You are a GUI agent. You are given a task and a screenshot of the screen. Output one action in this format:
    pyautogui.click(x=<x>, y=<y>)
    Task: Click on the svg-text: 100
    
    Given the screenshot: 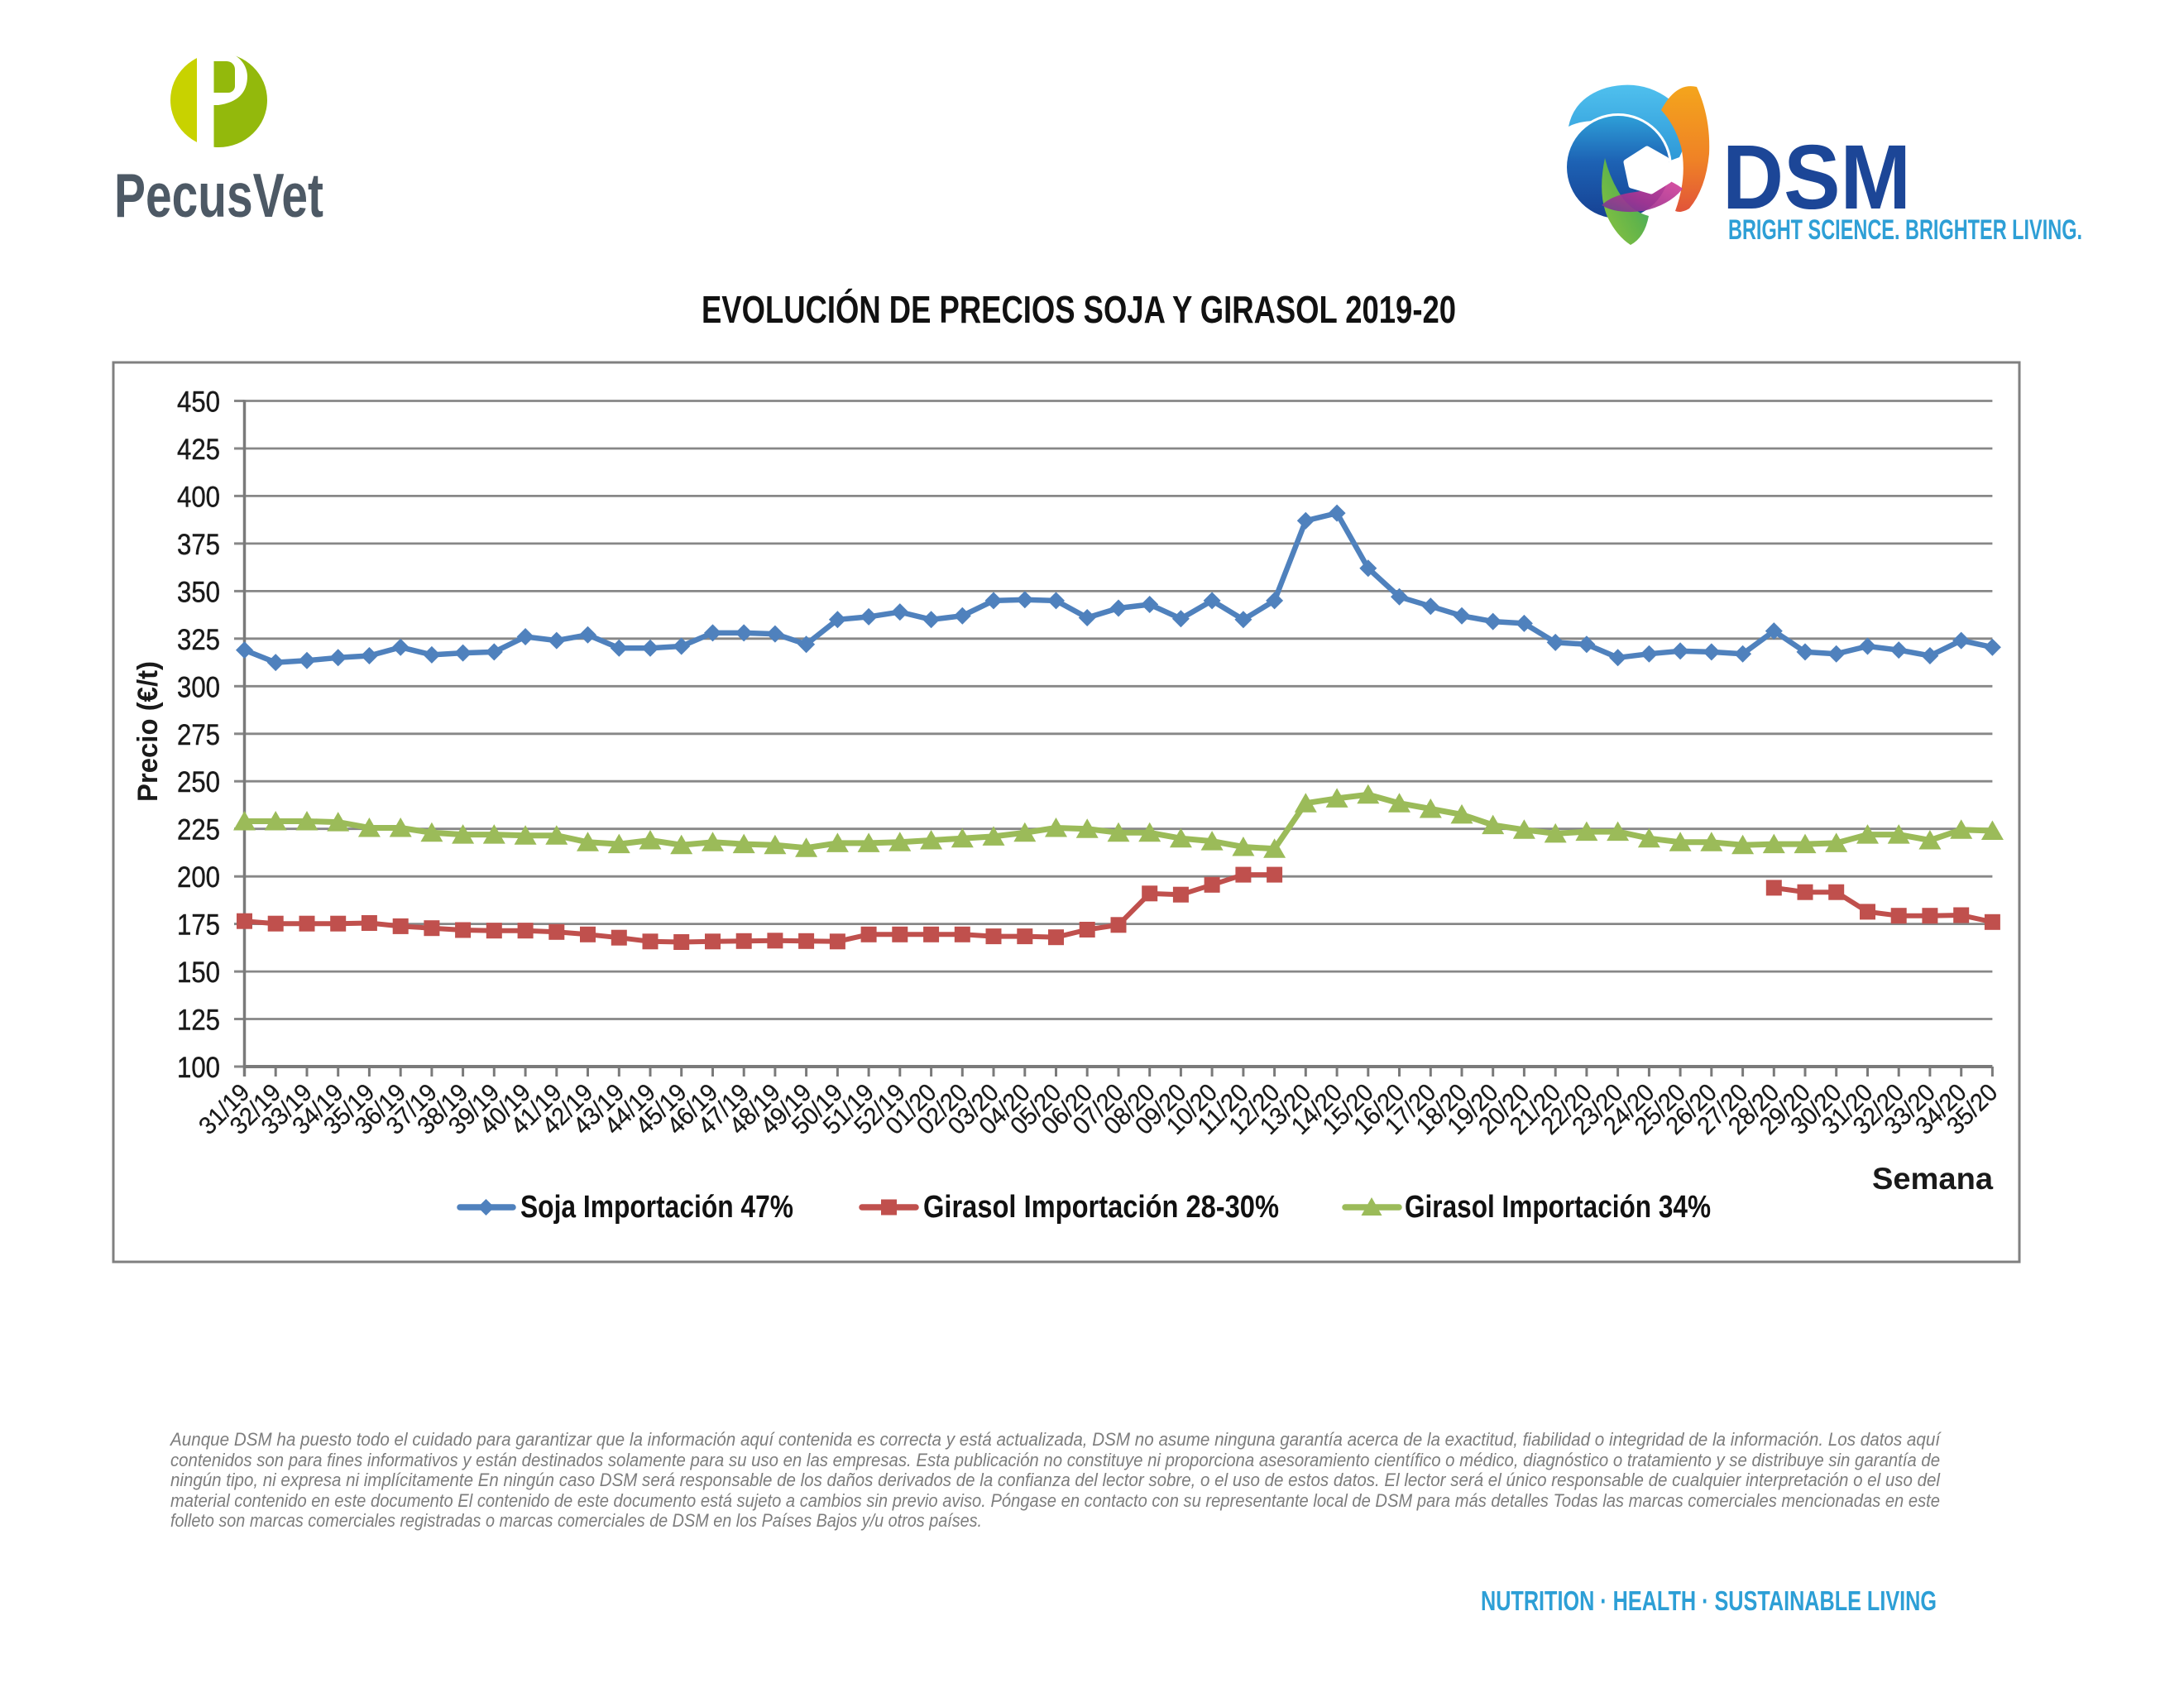 What is the action you would take?
    pyautogui.click(x=198, y=1068)
    